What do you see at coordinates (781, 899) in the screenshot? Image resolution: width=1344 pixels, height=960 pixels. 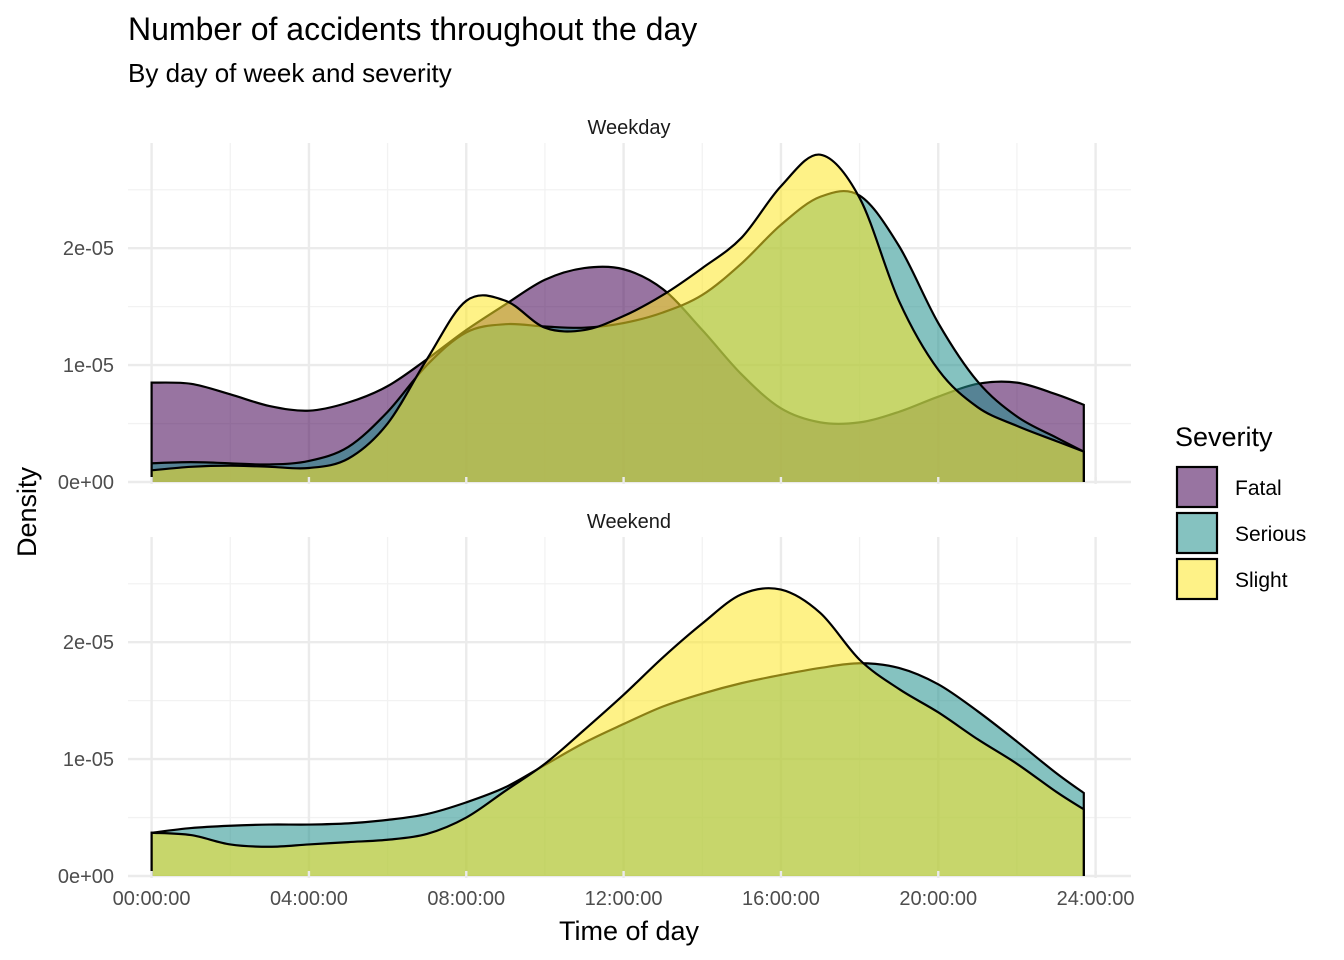 I see `x-tick-label: 16:00:00` at bounding box center [781, 899].